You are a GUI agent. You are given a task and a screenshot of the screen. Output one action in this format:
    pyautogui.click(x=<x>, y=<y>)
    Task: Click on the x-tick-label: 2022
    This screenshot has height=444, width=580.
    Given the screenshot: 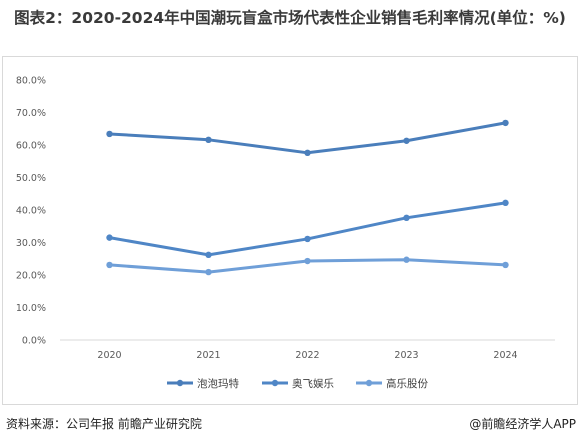 What is the action you would take?
    pyautogui.click(x=307, y=355)
    